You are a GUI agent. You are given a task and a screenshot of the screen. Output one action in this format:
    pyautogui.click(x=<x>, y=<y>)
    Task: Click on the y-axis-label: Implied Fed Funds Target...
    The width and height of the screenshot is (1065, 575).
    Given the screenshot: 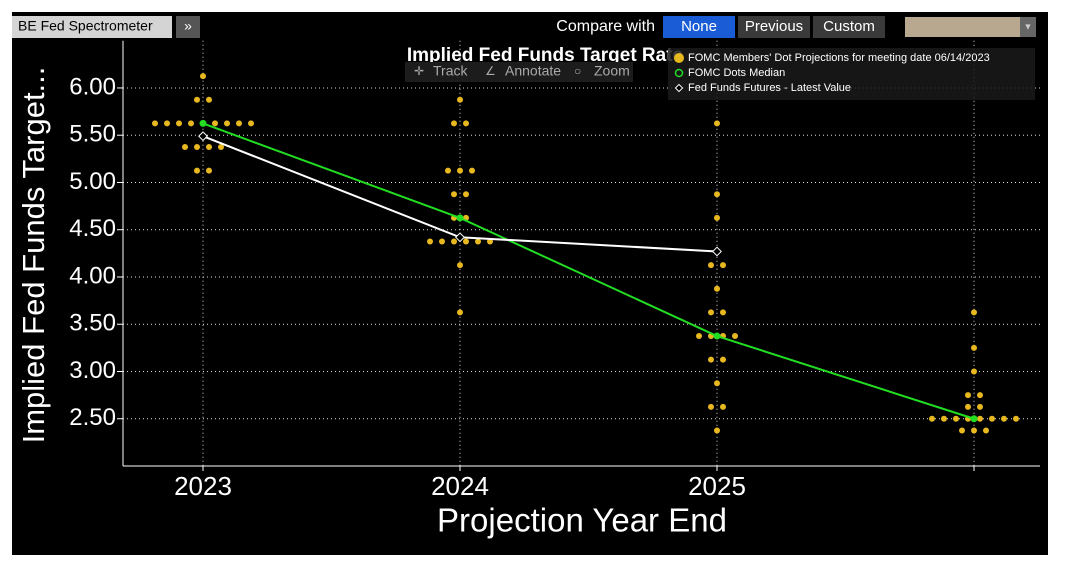 What is the action you would take?
    pyautogui.click(x=33, y=255)
    